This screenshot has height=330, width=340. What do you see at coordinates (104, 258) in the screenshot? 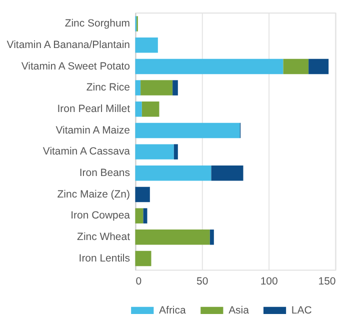
I see `y-tick-label: Iron Lentils` at bounding box center [104, 258].